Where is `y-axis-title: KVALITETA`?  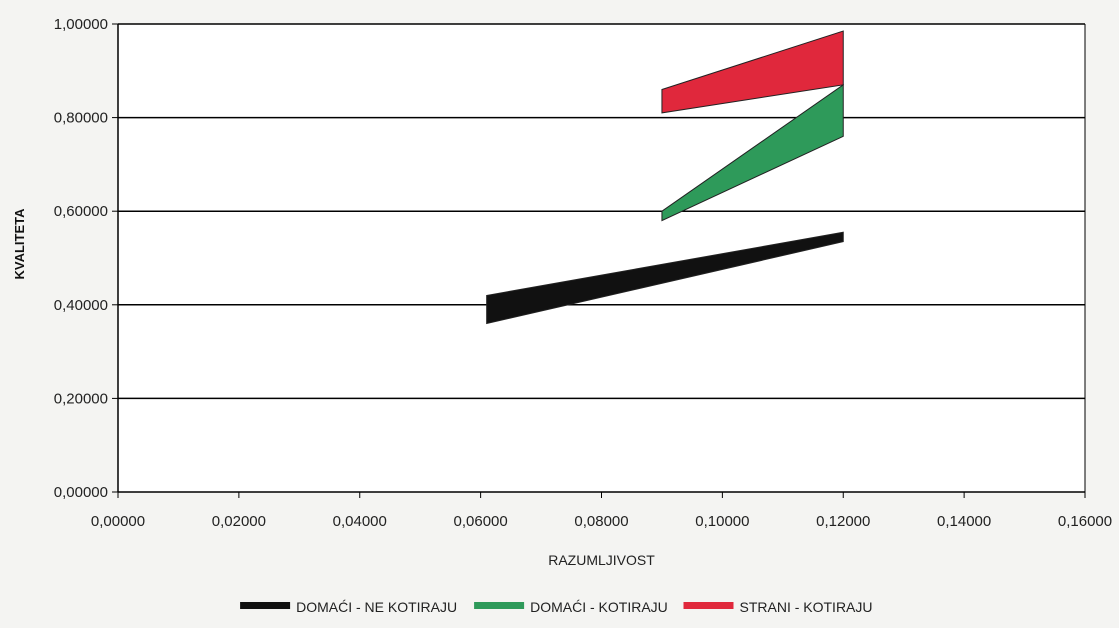
y-axis-title: KVALITETA is located at coordinates (19, 244).